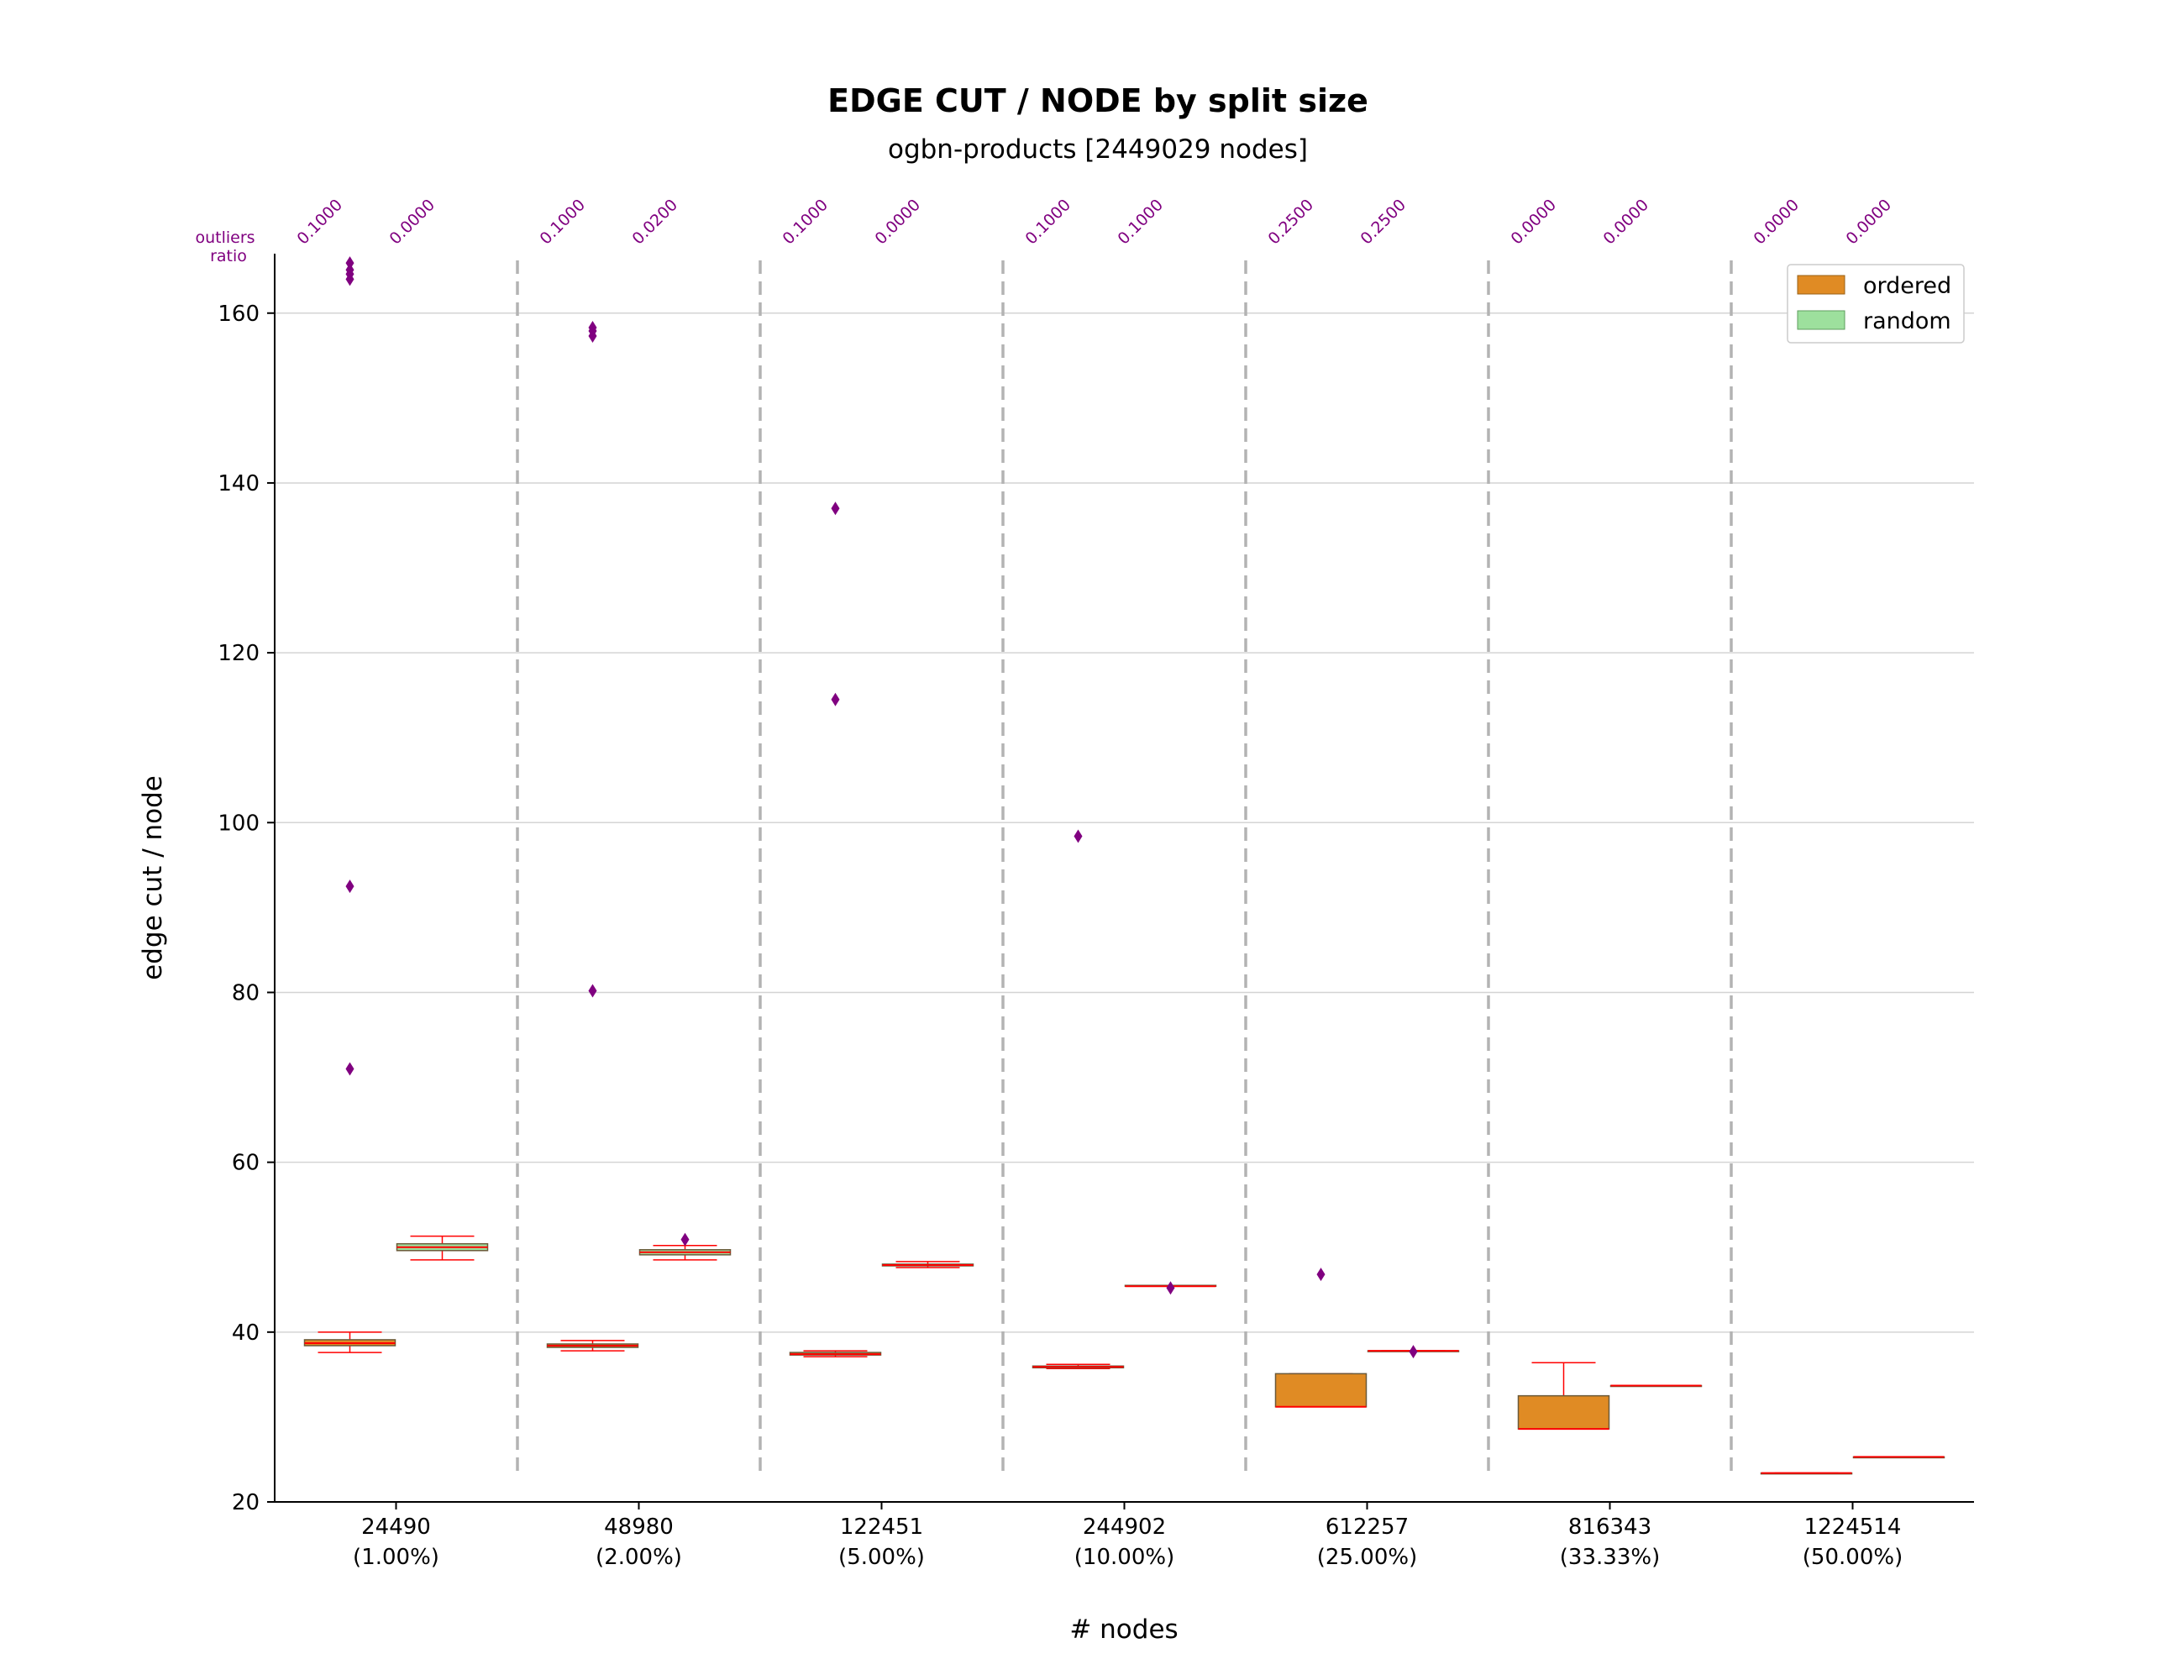 This screenshot has width=2184, height=1680. I want to click on chart-title: EDGE CUT / NODE by split size, so click(1097, 100).